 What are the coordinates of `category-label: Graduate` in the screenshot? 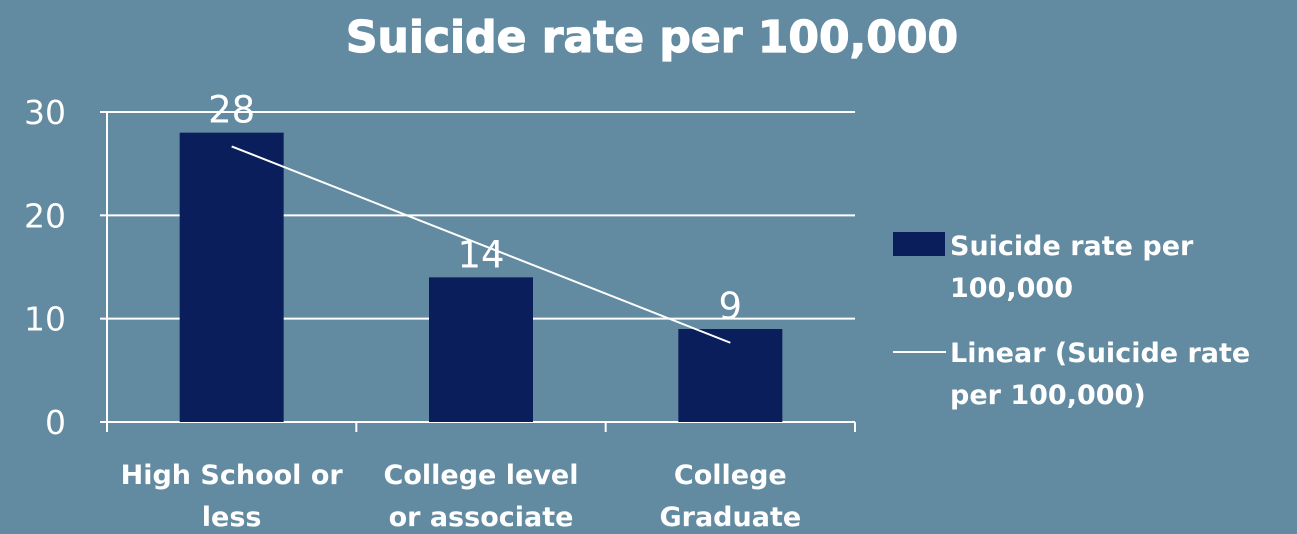 It's located at (730, 517).